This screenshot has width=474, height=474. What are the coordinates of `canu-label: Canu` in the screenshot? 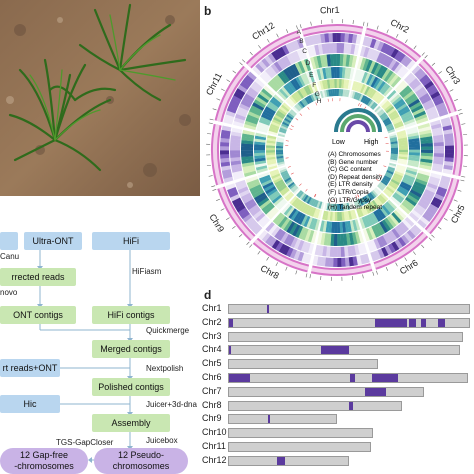 It's located at (10, 256).